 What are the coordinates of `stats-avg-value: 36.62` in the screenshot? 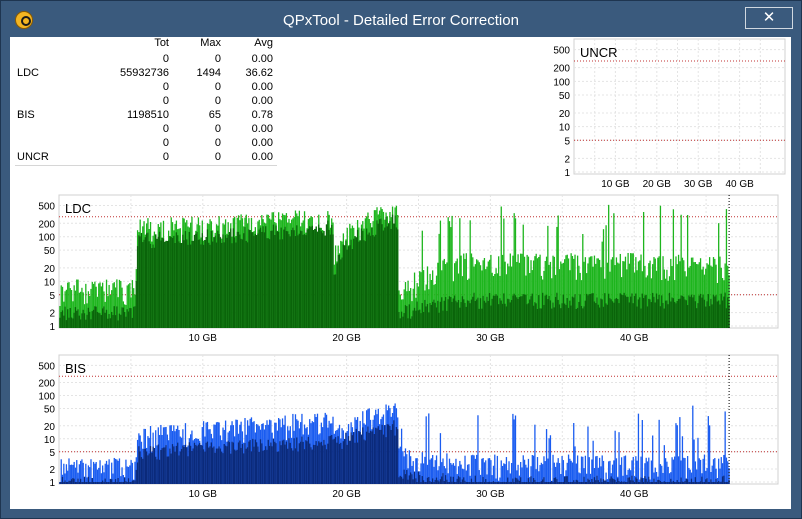 It's located at (259, 73).